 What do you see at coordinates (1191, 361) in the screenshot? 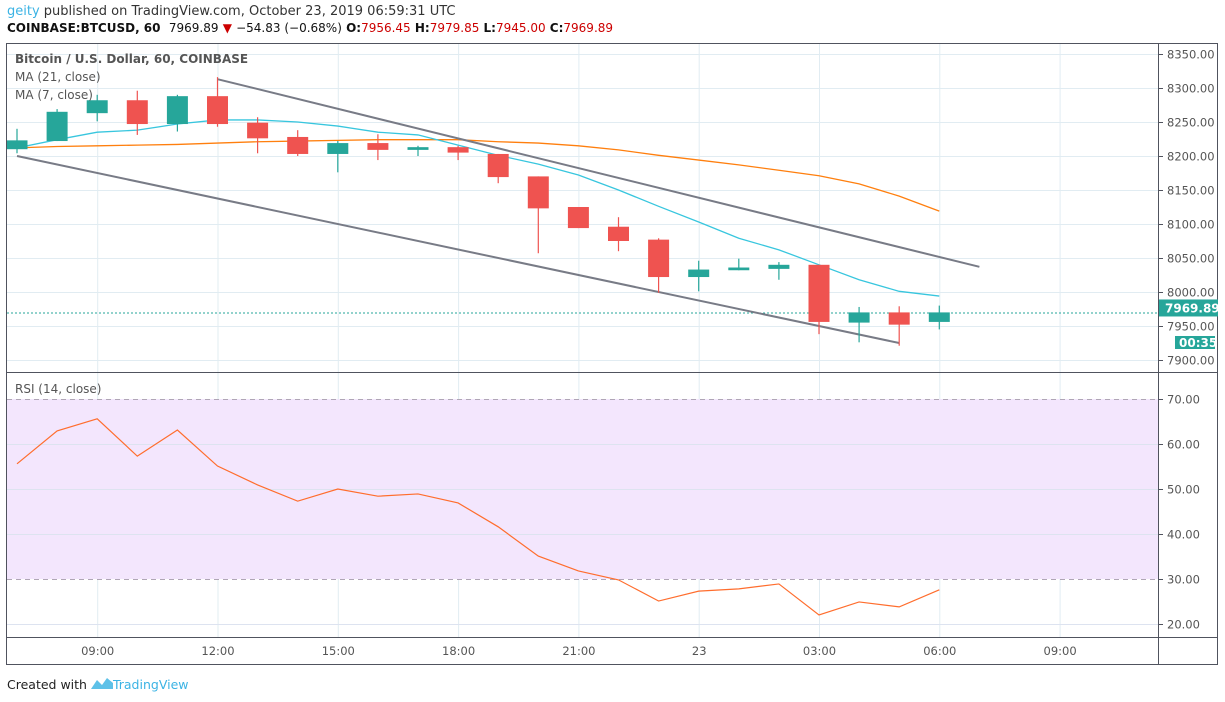
I see `price-tick-label: 7900.00` at bounding box center [1191, 361].